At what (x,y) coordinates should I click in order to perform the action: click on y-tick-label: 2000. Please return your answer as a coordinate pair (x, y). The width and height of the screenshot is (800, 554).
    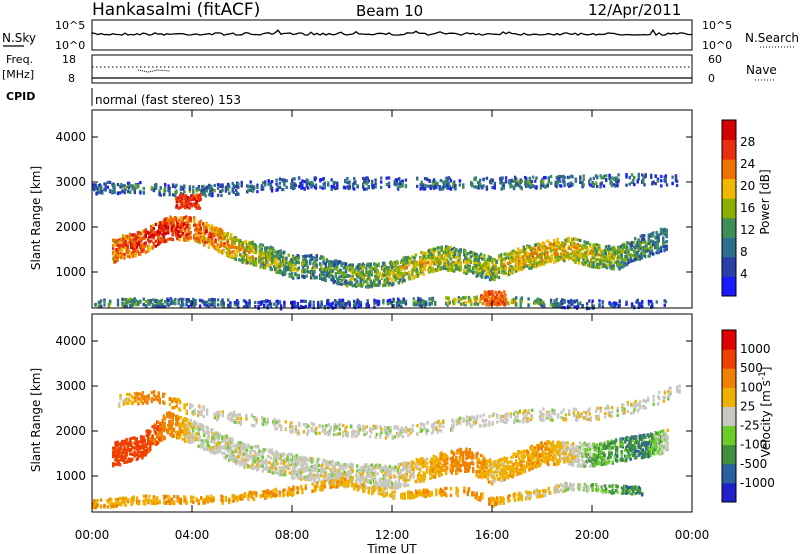
    Looking at the image, I should click on (70, 227).